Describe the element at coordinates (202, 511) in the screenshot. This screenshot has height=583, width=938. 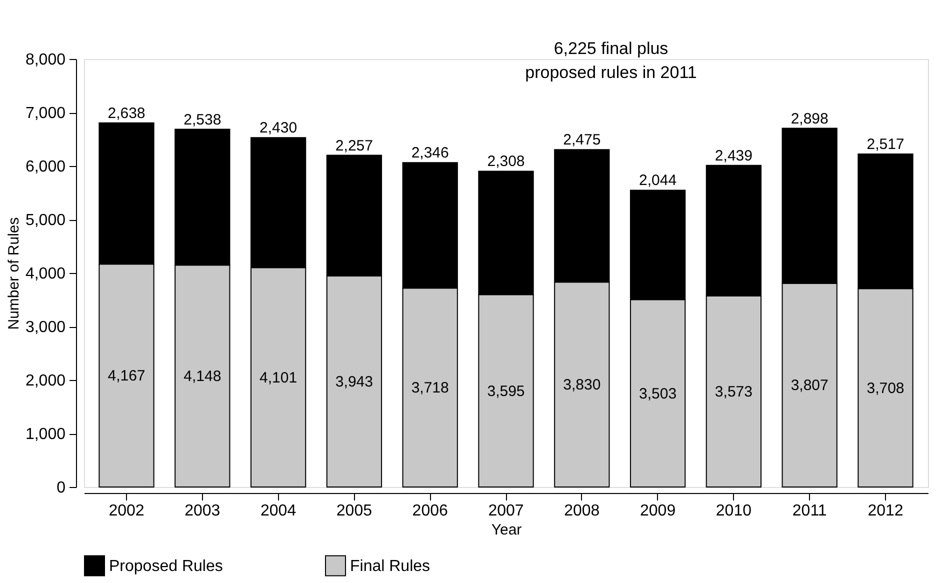
I see `x-tick-label: 2003` at that location.